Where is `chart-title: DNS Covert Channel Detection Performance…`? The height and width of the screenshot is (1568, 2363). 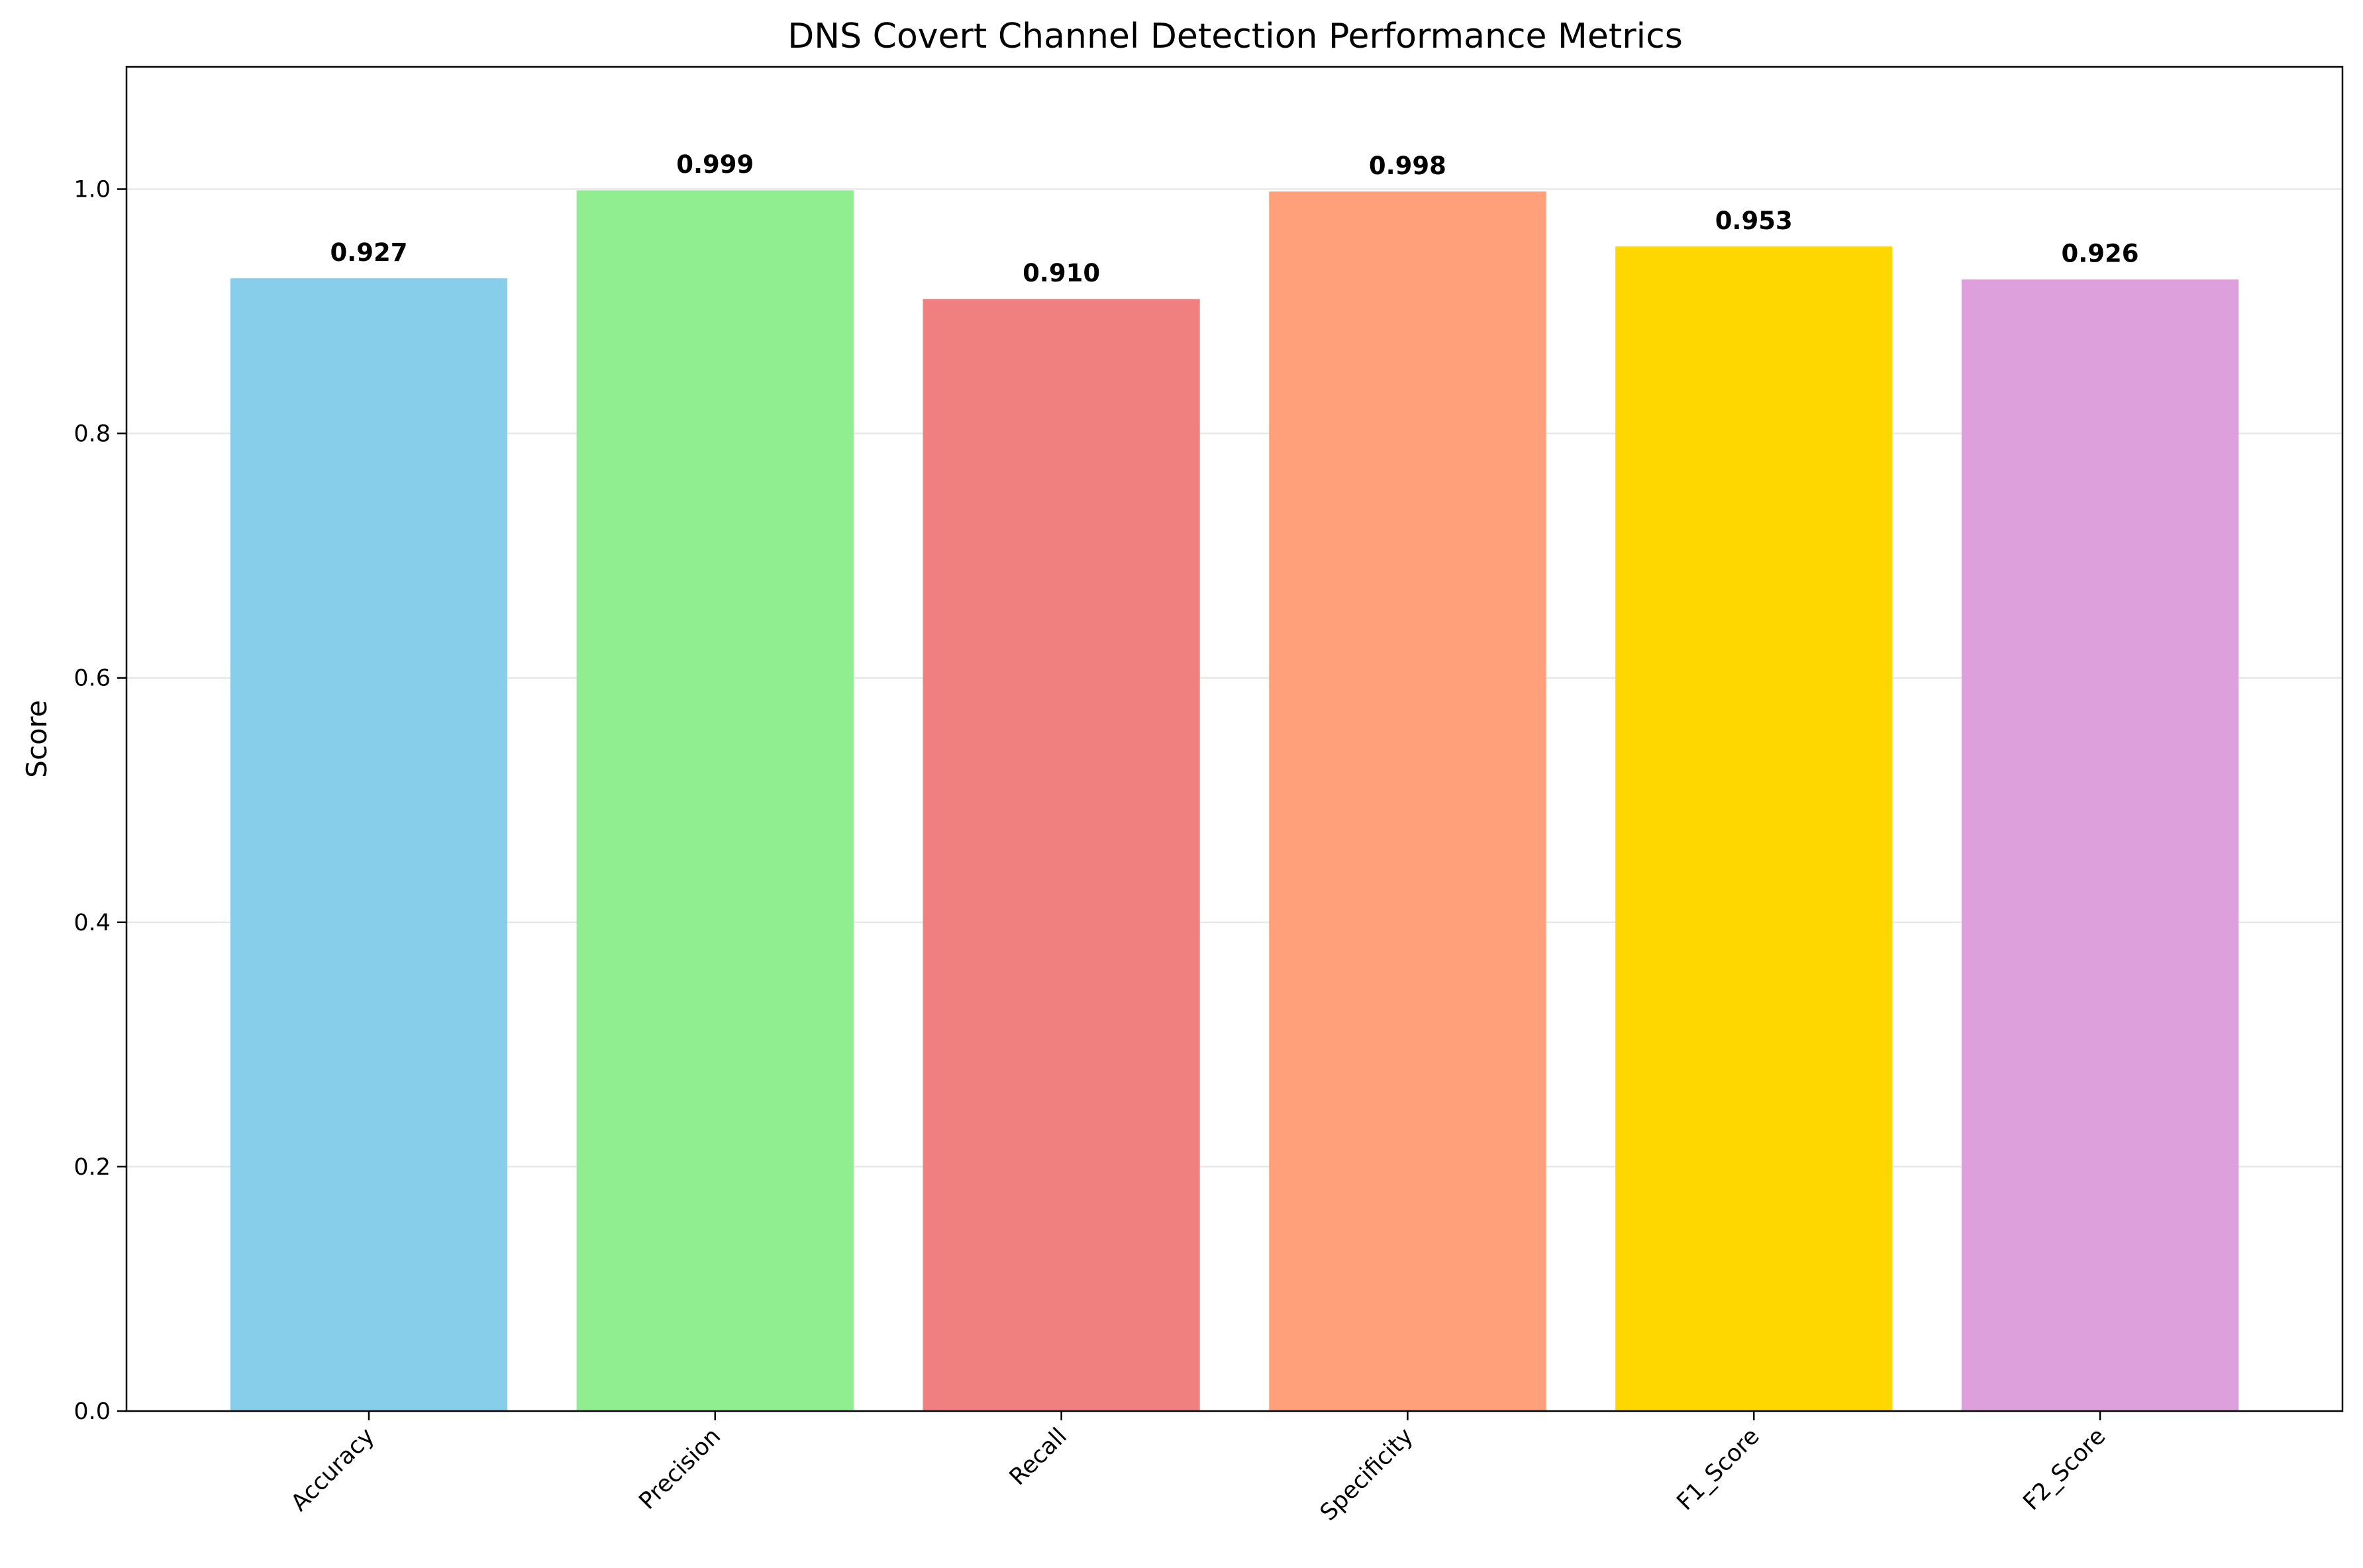
chart-title: DNS Covert Channel Detection Performance… is located at coordinates (1235, 36).